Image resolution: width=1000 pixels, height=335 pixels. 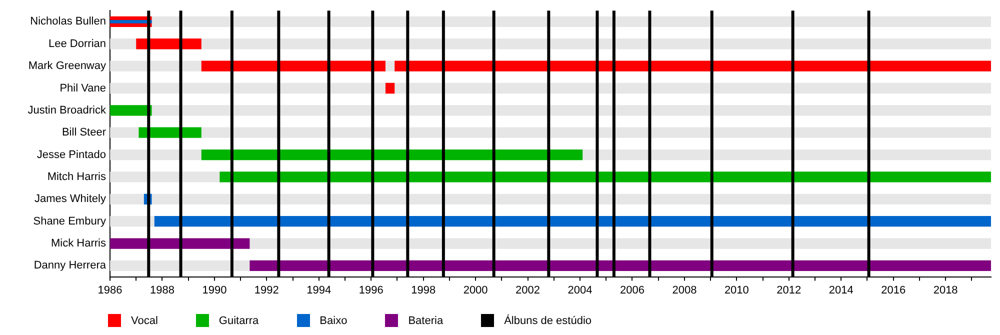 I want to click on x-tick-label: 2012, so click(x=789, y=290).